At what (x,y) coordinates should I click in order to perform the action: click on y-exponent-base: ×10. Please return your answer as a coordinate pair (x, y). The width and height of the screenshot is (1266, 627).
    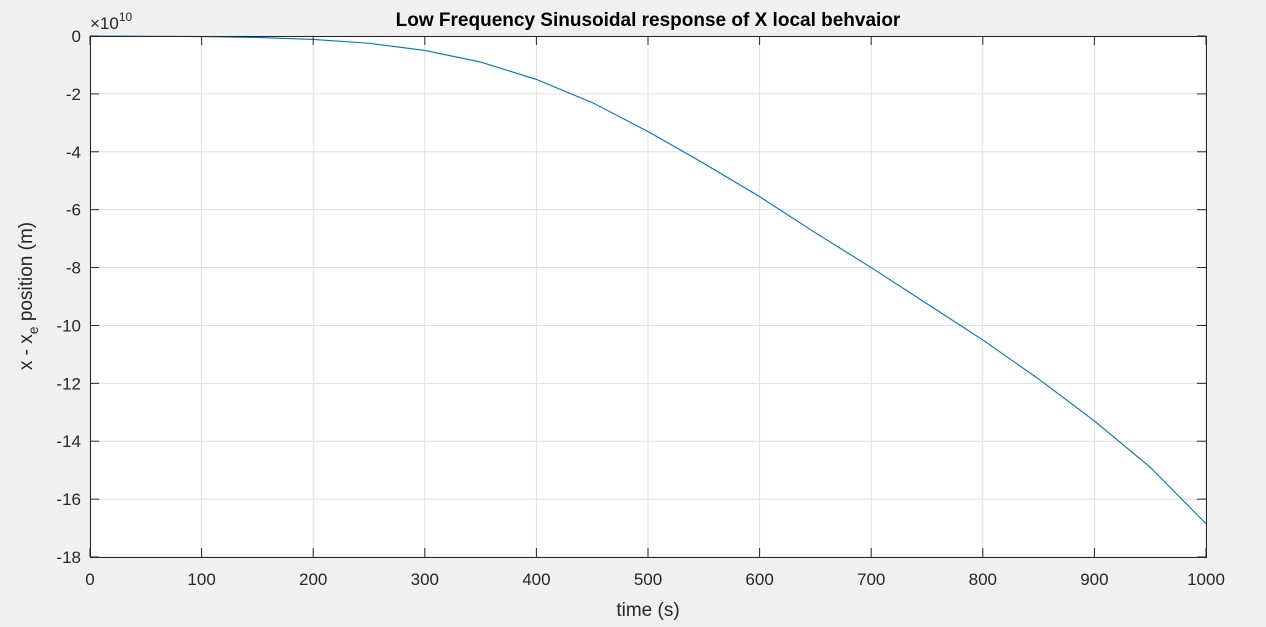
    Looking at the image, I should click on (104, 23).